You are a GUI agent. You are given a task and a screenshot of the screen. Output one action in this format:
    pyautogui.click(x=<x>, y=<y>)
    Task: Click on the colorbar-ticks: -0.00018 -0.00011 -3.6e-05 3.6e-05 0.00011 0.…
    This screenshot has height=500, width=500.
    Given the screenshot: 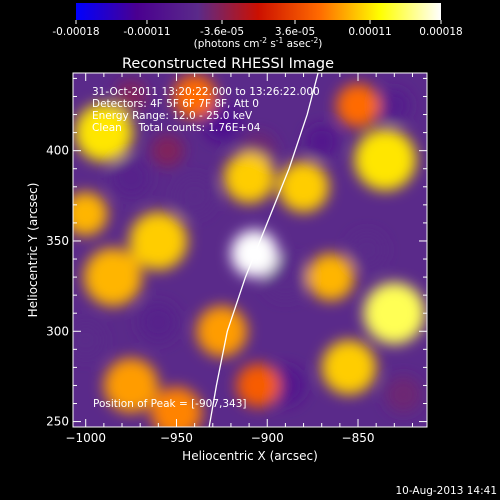 What is the action you would take?
    pyautogui.click(x=257, y=29)
    